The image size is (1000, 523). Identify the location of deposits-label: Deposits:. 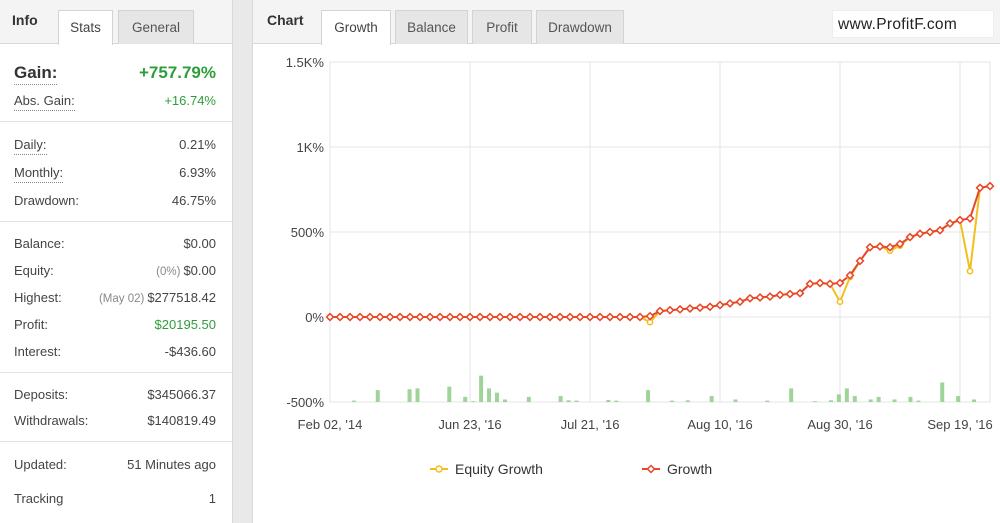
(41, 394).